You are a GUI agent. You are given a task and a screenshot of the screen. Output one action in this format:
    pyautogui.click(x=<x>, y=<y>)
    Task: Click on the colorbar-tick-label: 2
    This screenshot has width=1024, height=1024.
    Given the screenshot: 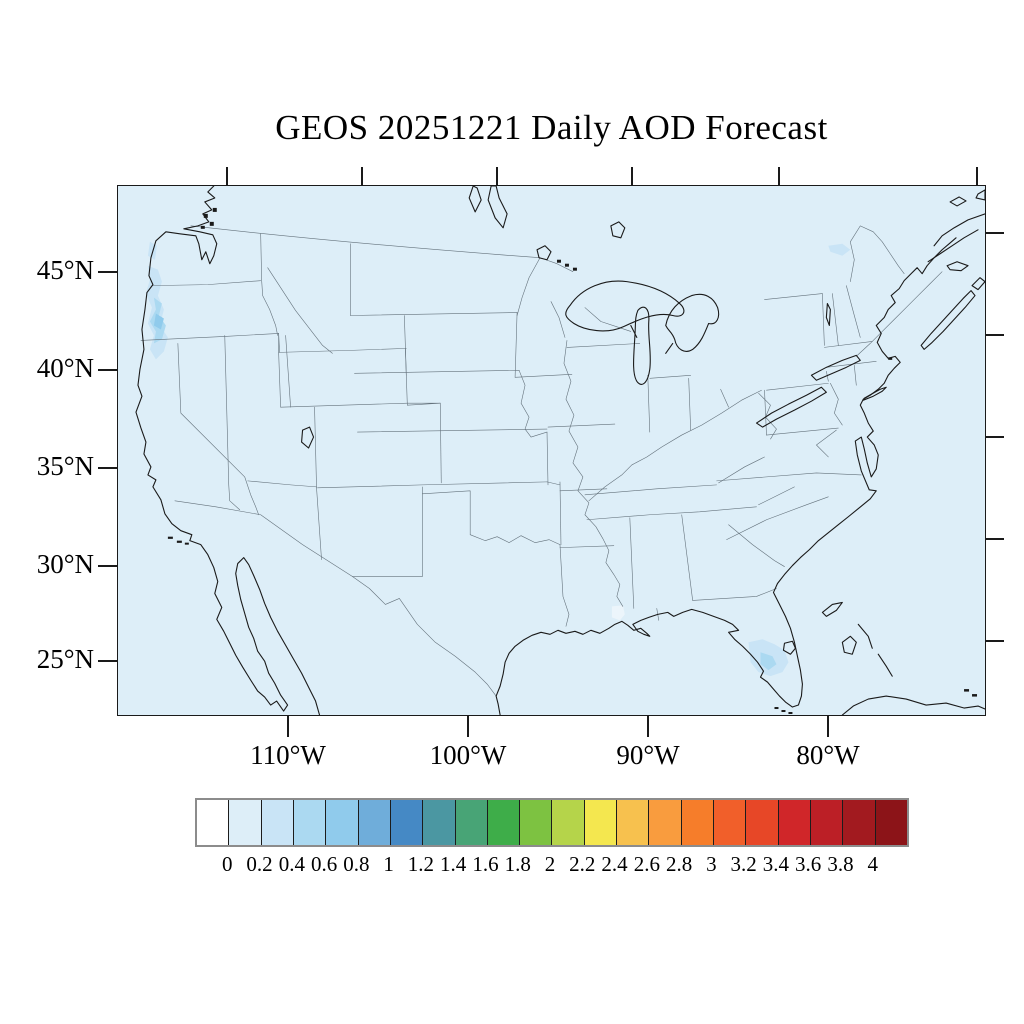 What is the action you would take?
    pyautogui.click(x=550, y=864)
    